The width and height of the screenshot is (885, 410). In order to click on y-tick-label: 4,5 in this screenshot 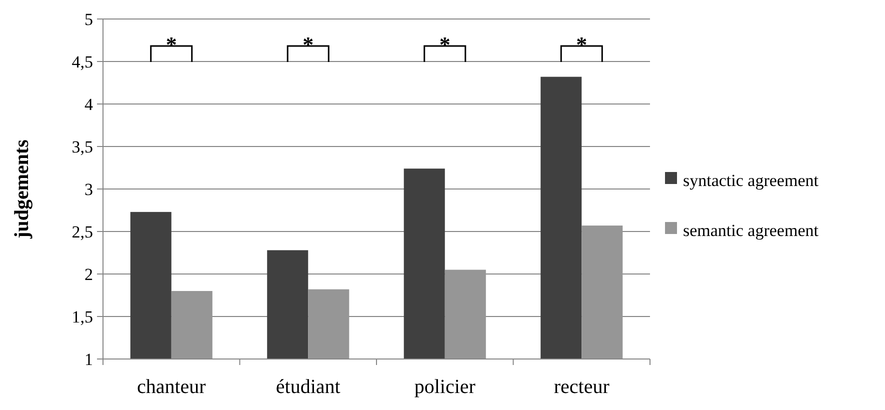, I will do `click(82, 62)`.